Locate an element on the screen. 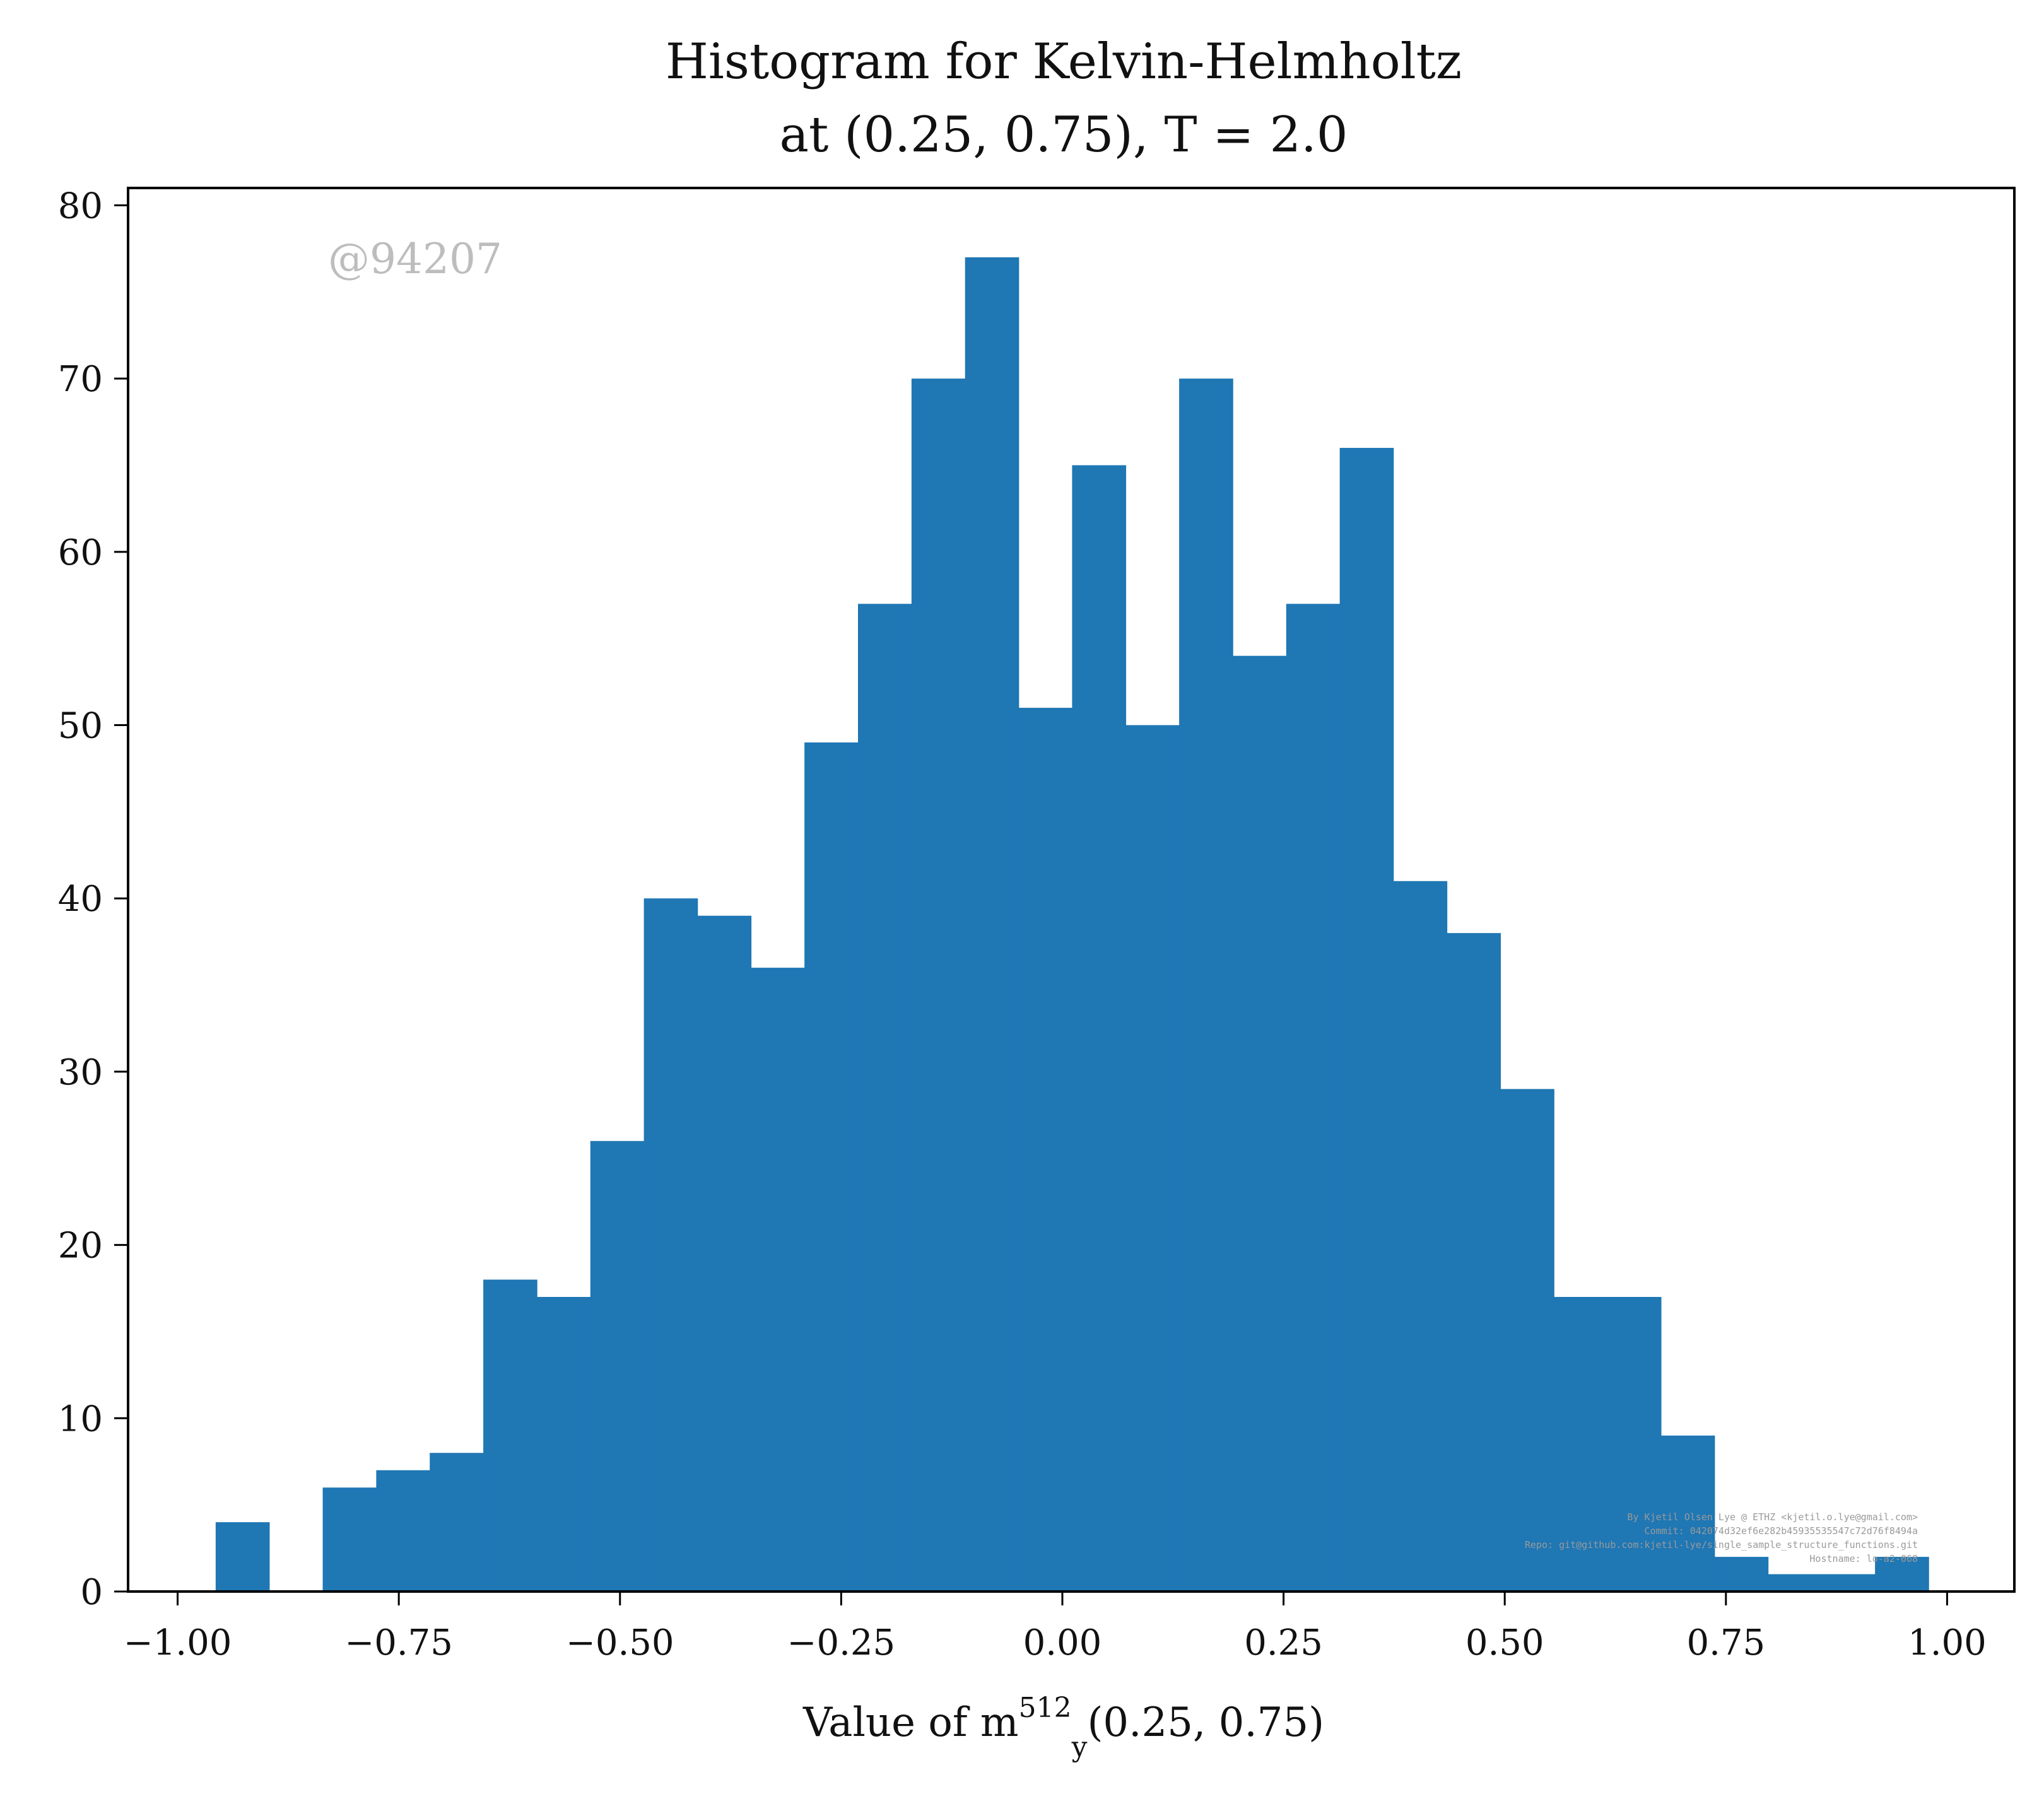 This screenshot has width=2044, height=1794. credit-line: Hostname: lo-a2-068 is located at coordinates (1863, 1558).